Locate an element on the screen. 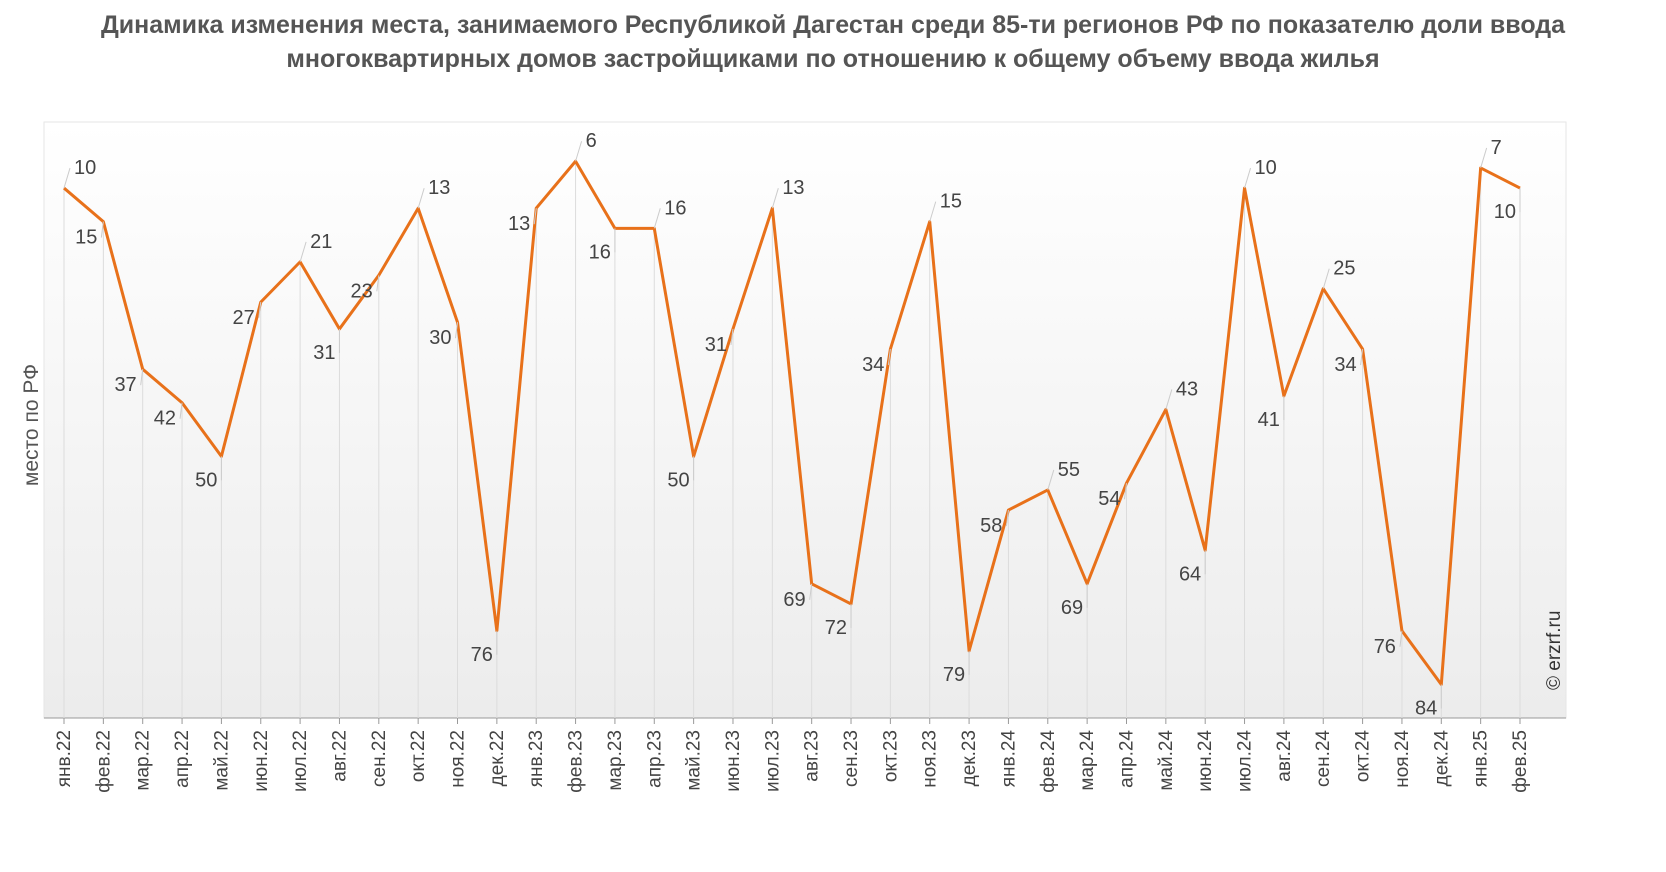 The image size is (1666, 872). x-tick-label: авг.22 is located at coordinates (339, 756).